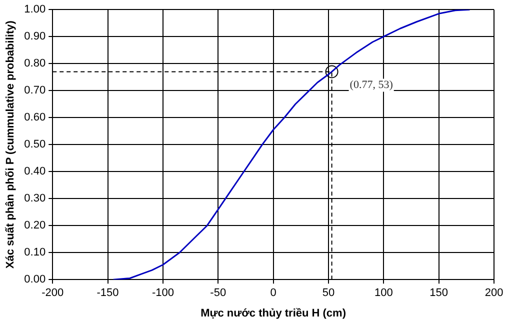 The height and width of the screenshot is (324, 508). I want to click on y-tick-label: 1.00, so click(35, 10).